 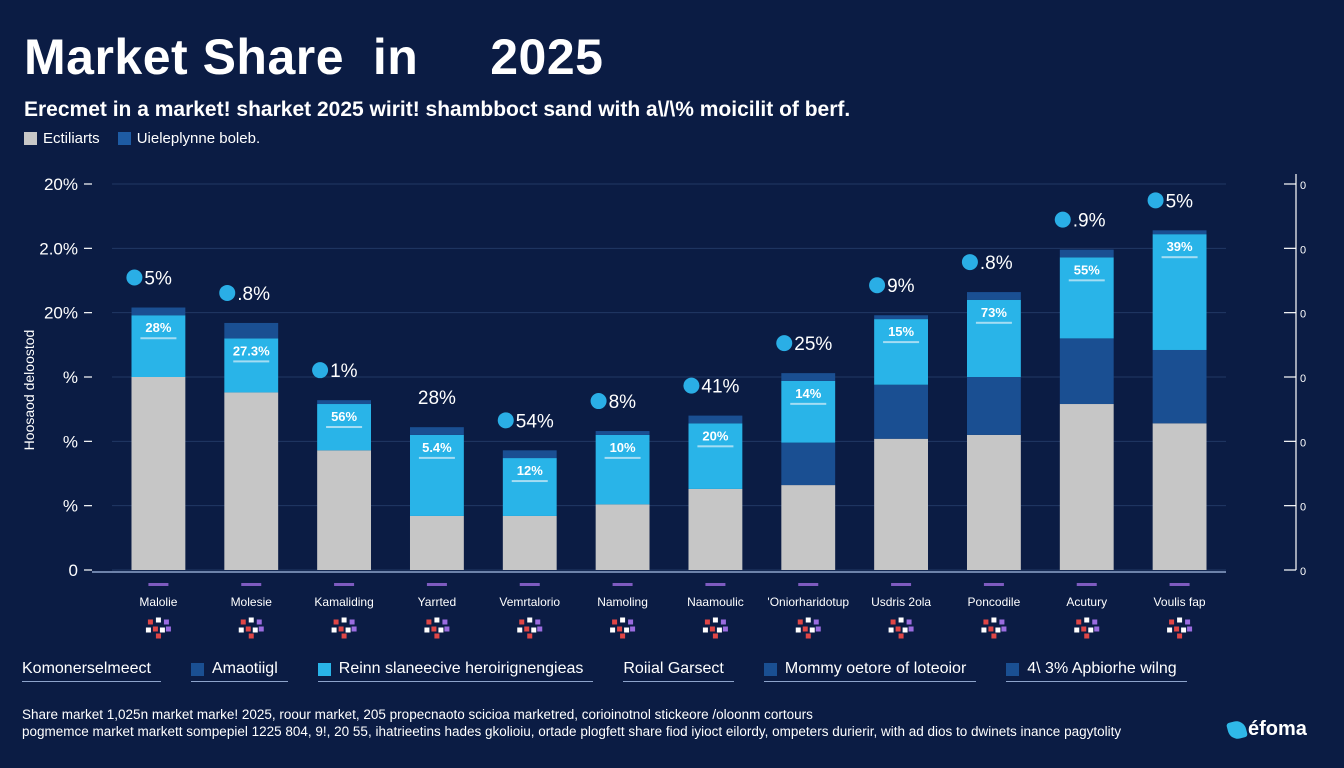 What do you see at coordinates (314, 57) in the screenshot?
I see `chart-title: Market Share in 2025` at bounding box center [314, 57].